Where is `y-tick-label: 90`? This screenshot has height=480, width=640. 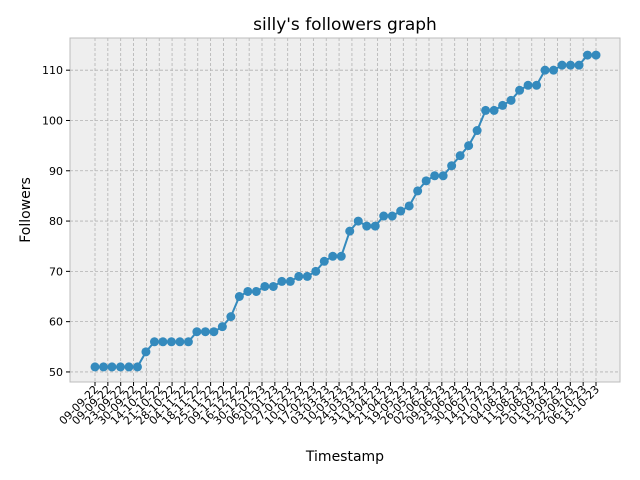 y-tick-label: 90 is located at coordinates (56, 171).